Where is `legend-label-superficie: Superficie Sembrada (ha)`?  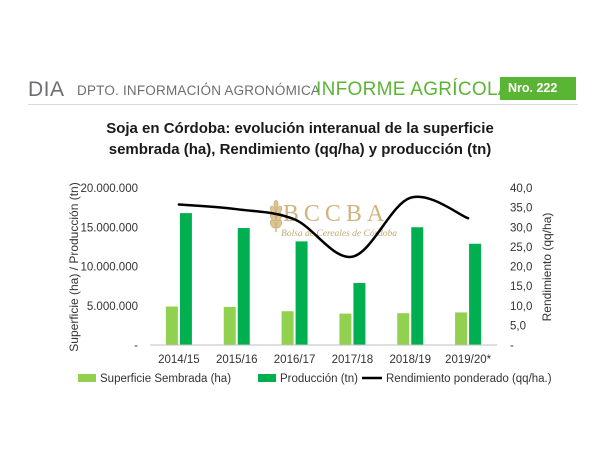 legend-label-superficie: Superficie Sembrada (ha) is located at coordinates (165, 379).